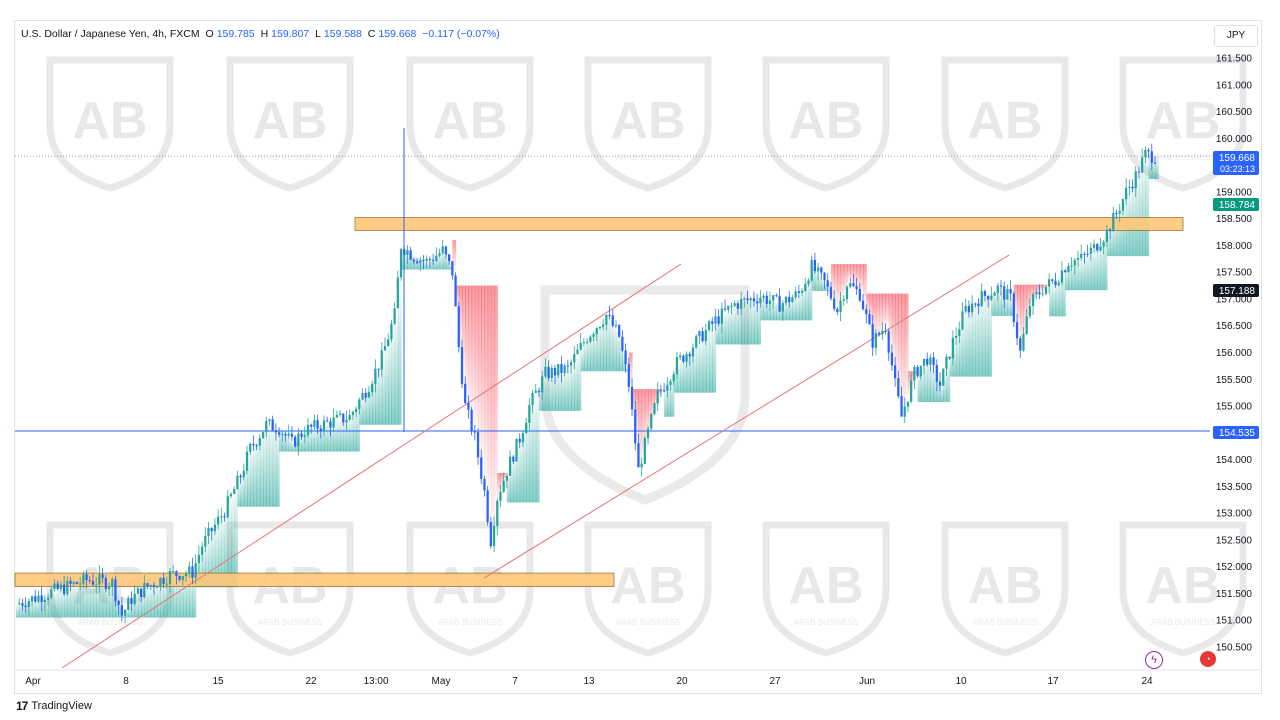  I want to click on time-tick-label: 13:00, so click(375, 681).